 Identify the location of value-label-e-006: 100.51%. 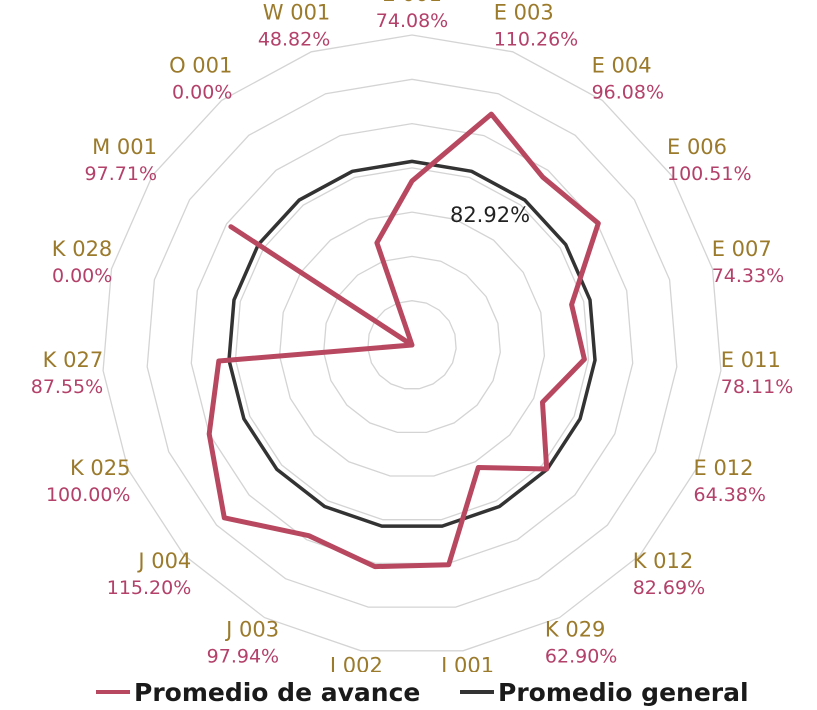
(709, 174).